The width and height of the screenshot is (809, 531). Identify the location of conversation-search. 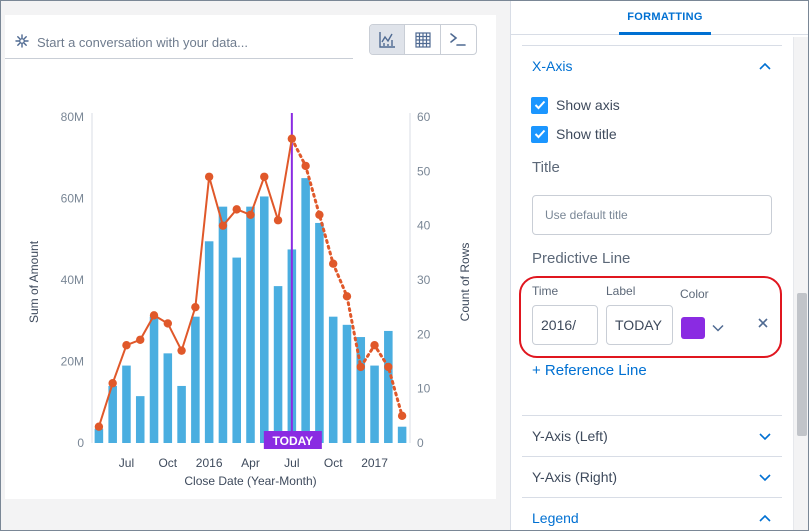
(179, 41).